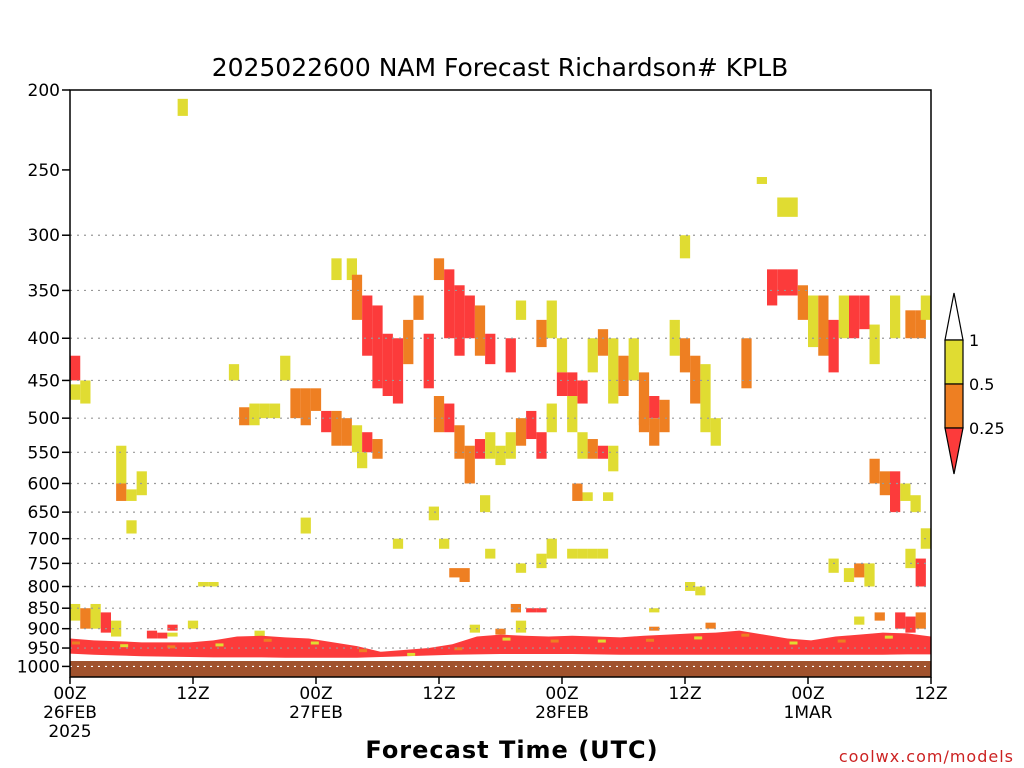  I want to click on y-tick-label: 700, so click(44, 540).